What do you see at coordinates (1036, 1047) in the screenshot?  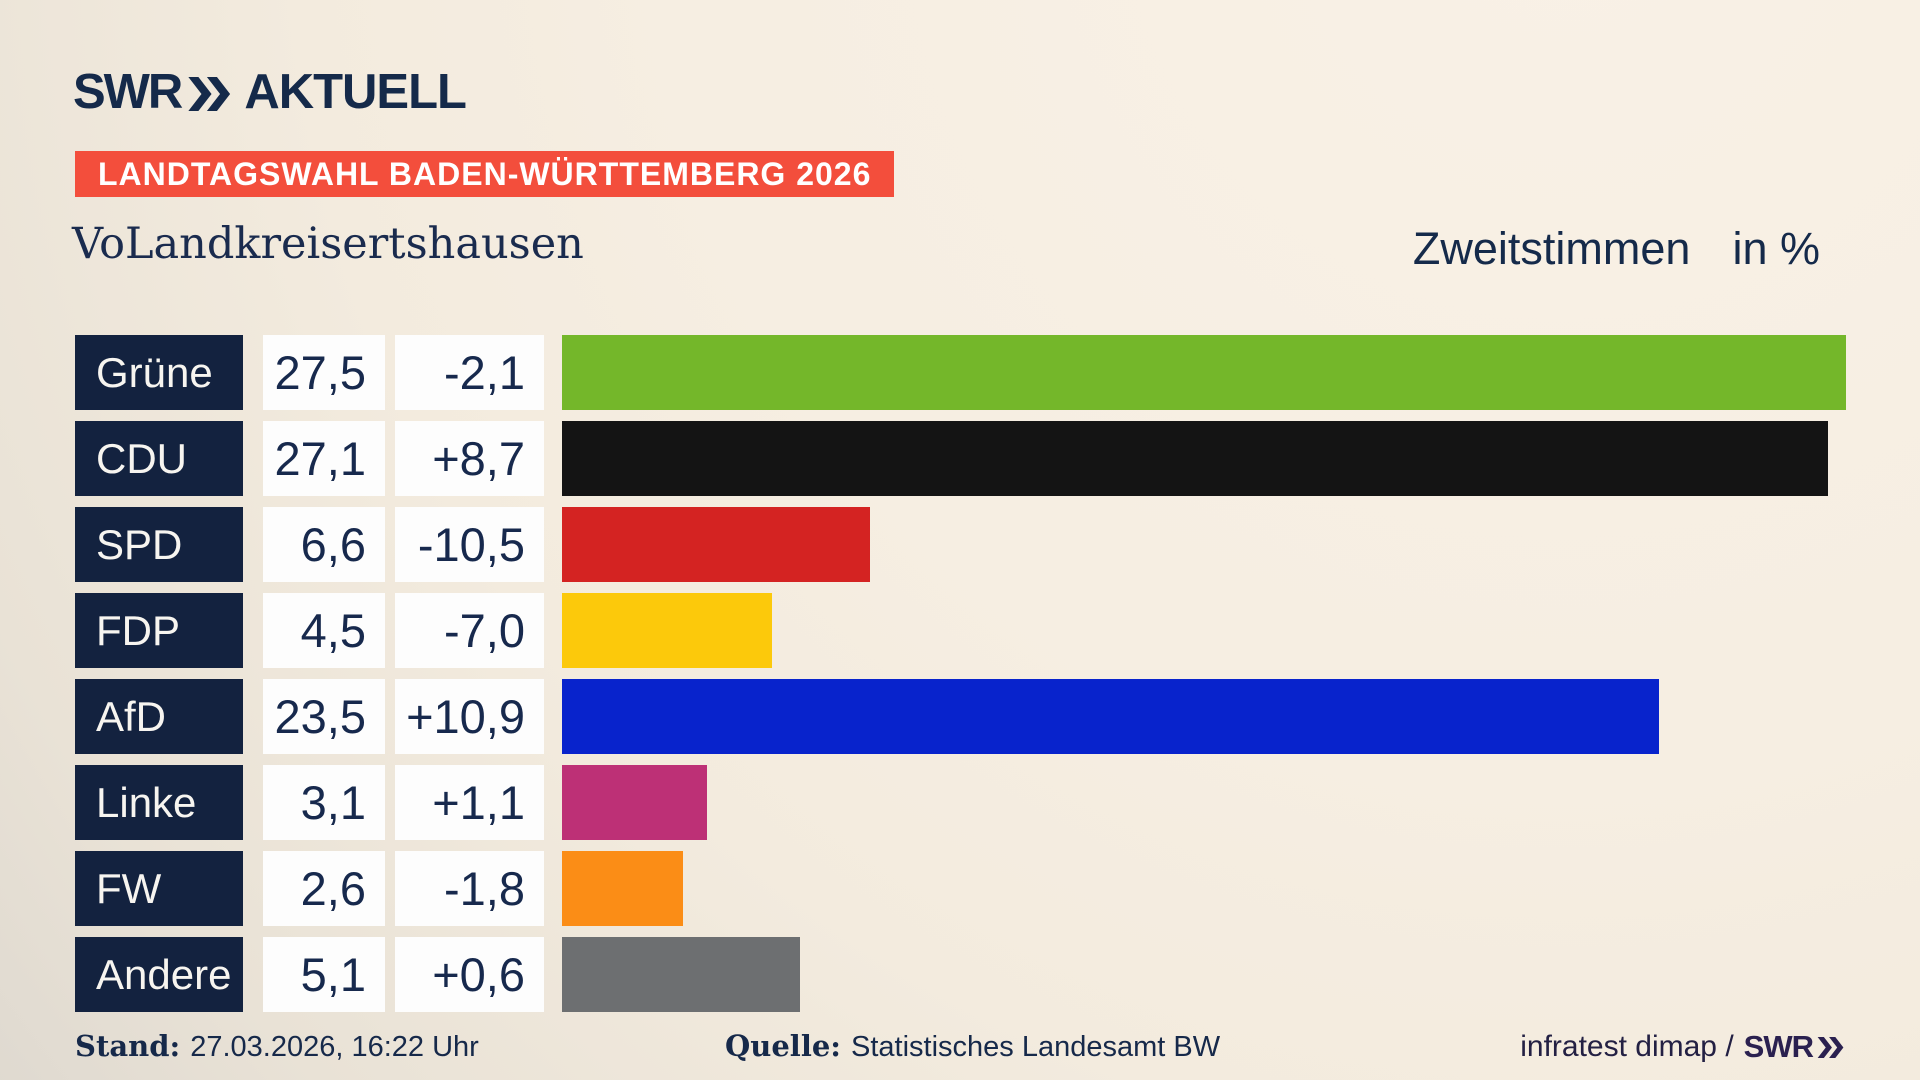 I see `quelle-value: Statistisches Landesamt BW` at bounding box center [1036, 1047].